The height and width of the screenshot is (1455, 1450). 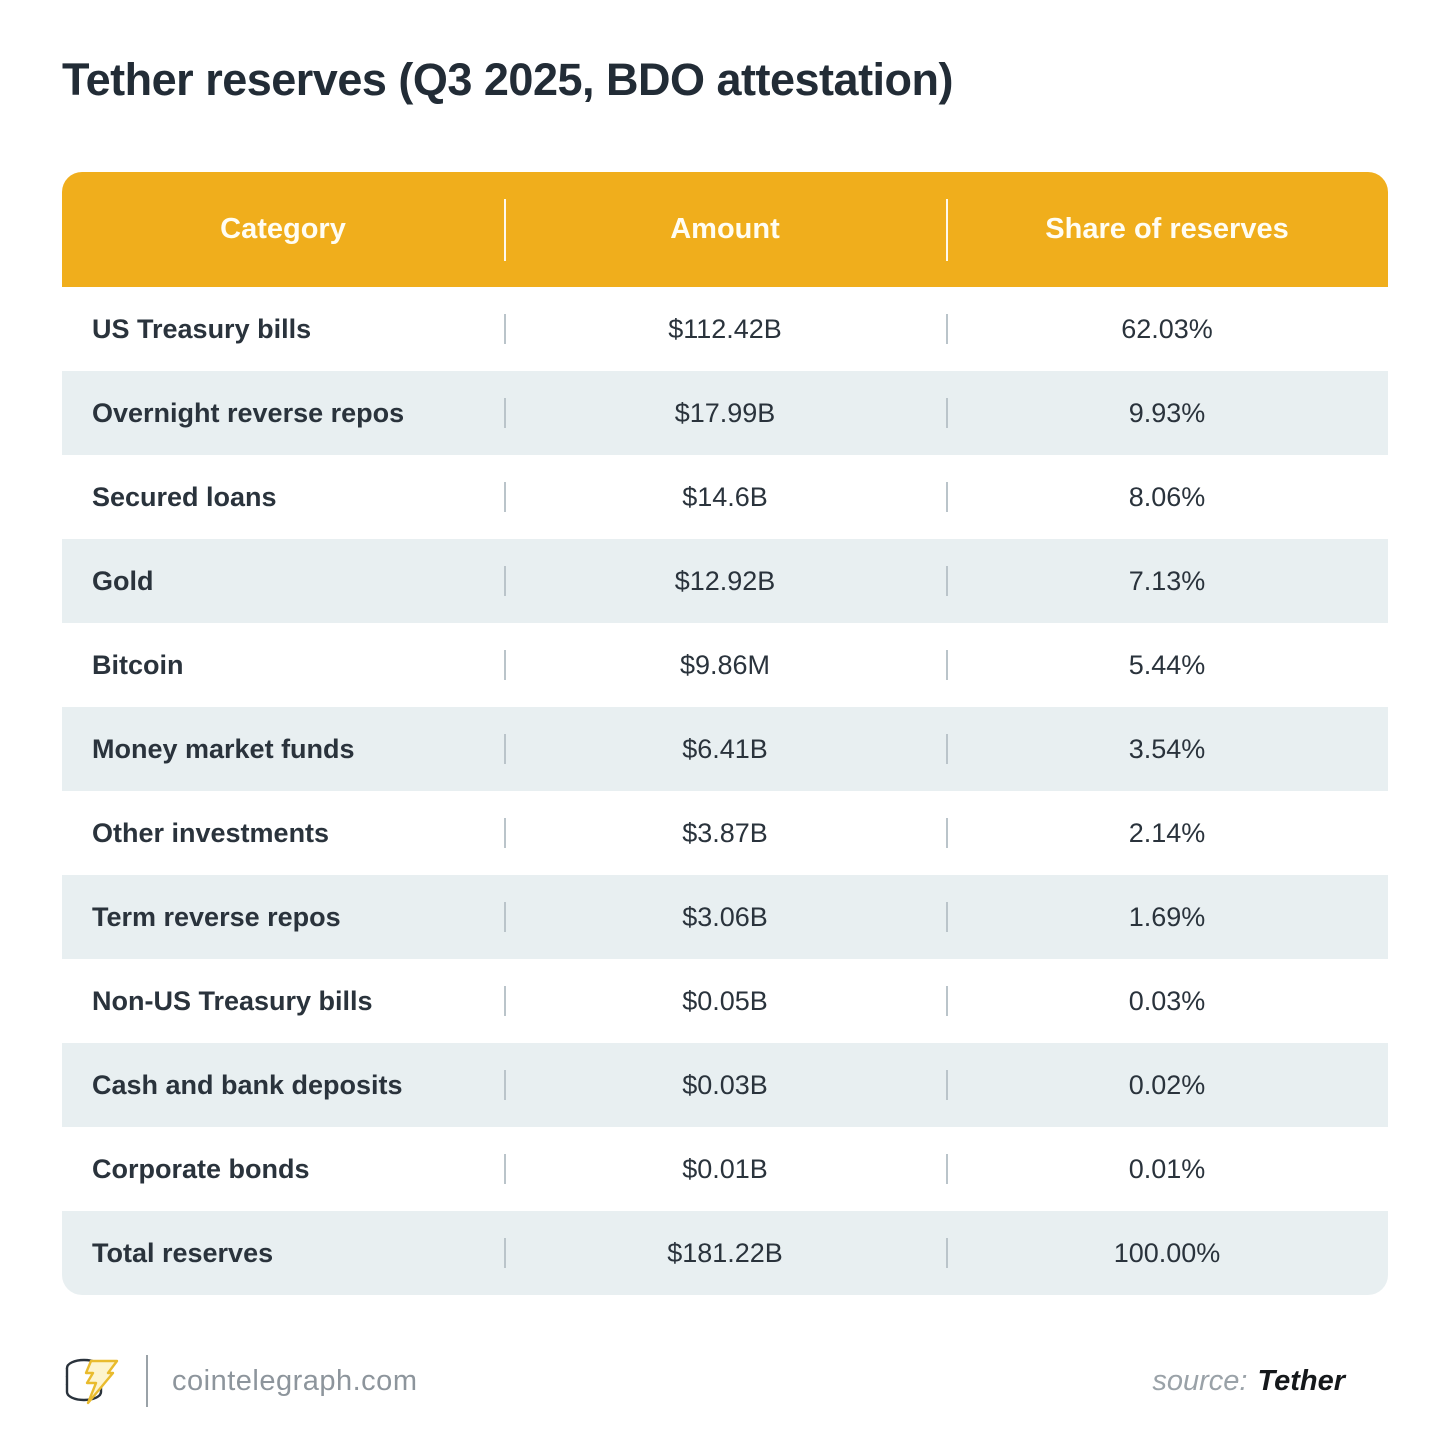 What do you see at coordinates (1167, 1169) in the screenshot?
I see `cell-share: 0.01%` at bounding box center [1167, 1169].